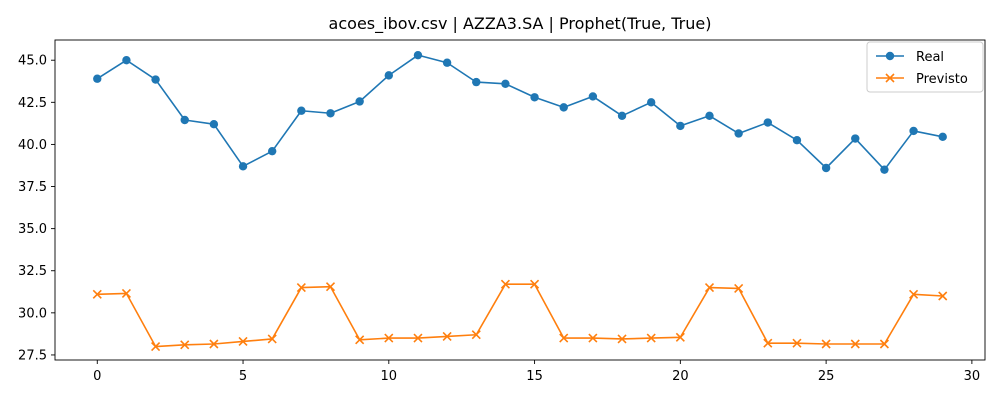  I want to click on series-line-previsto, so click(520, 315).